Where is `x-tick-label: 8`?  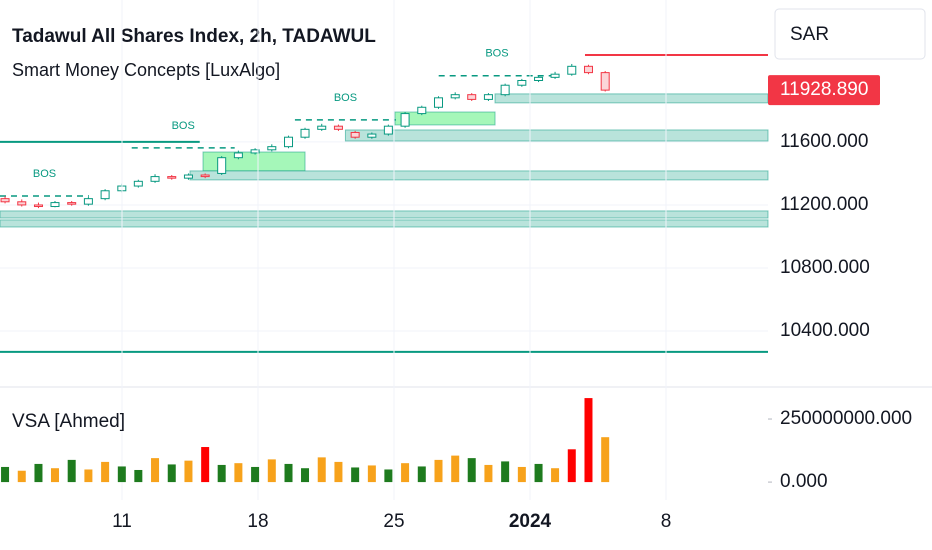 x-tick-label: 8 is located at coordinates (666, 521).